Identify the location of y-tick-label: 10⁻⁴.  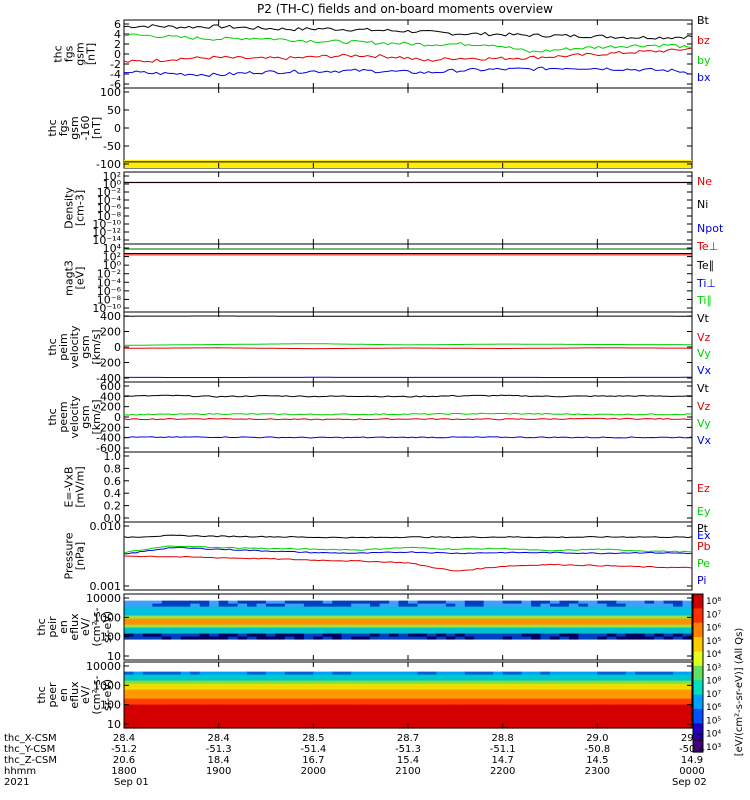
(109, 282).